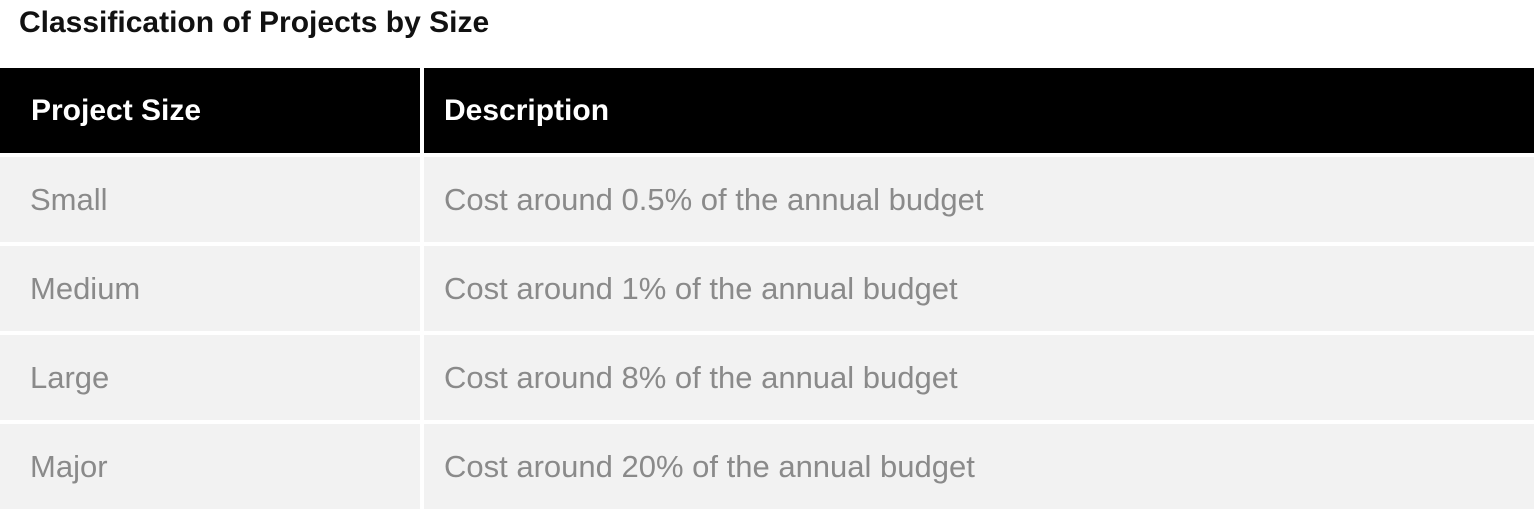 This screenshot has width=1534, height=512. What do you see at coordinates (210, 199) in the screenshot?
I see `table-row-size: Small` at bounding box center [210, 199].